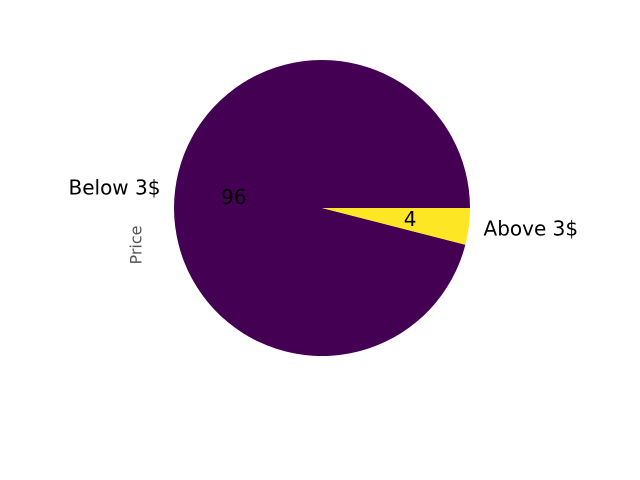 Image resolution: width=640 pixels, height=480 pixels. I want to click on slice-label: Below 3$, so click(114, 188).